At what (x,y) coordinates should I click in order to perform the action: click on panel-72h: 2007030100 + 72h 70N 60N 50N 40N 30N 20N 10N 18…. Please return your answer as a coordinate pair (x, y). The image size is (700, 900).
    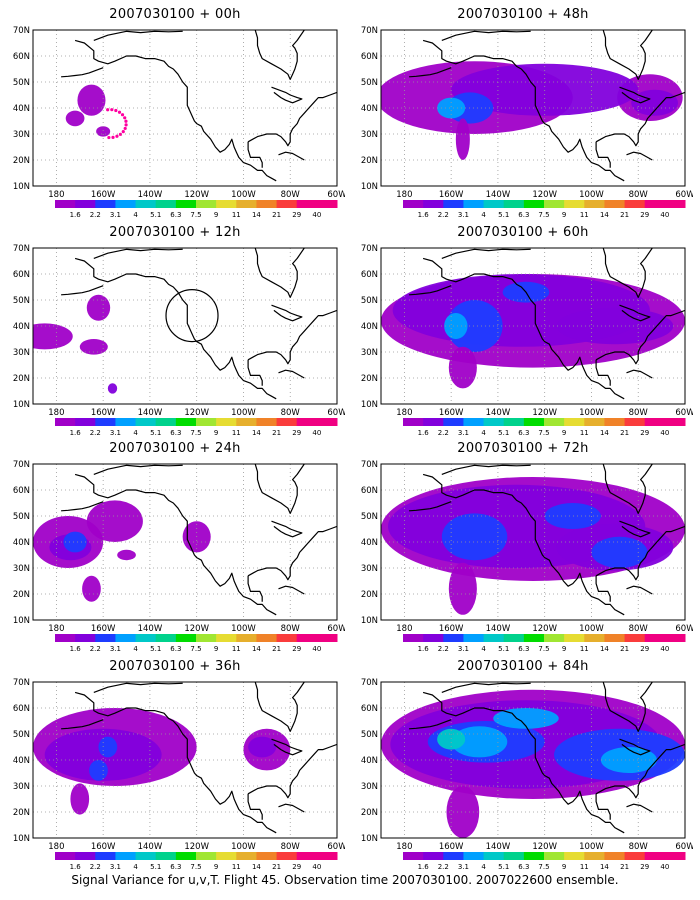
    Looking at the image, I should click on (523, 543).